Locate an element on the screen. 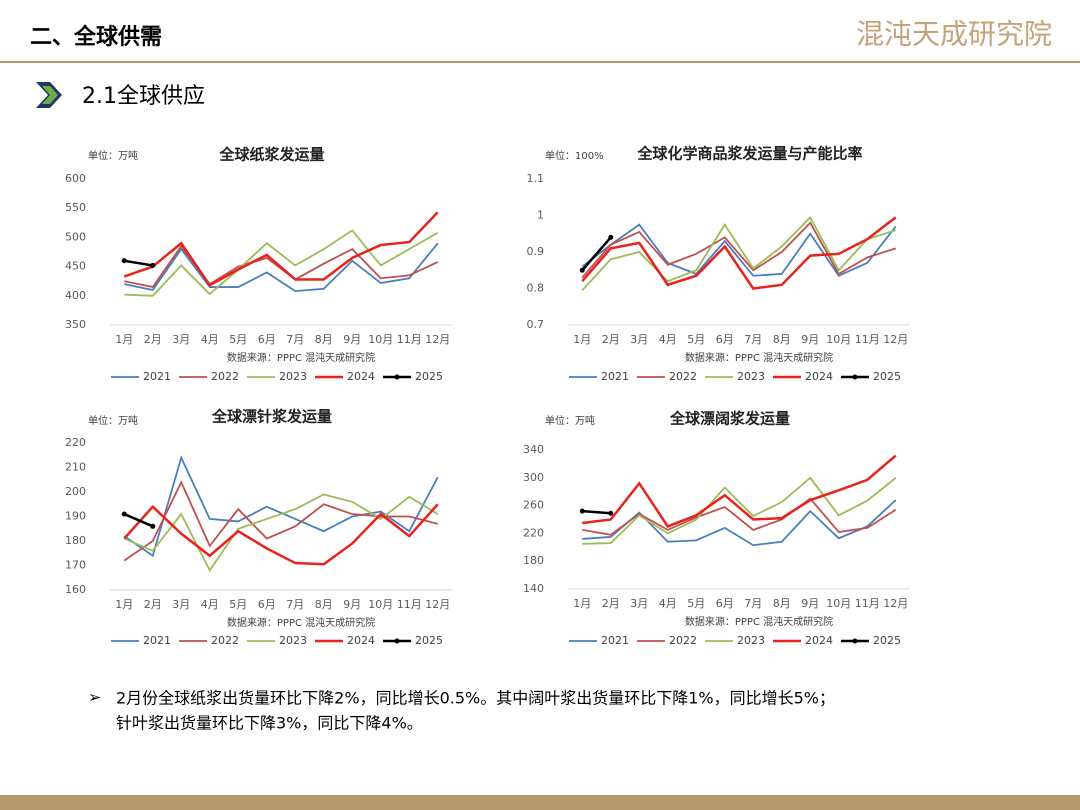 This screenshot has height=810, width=1080. section-arrow-inner is located at coordinates (50, 95).